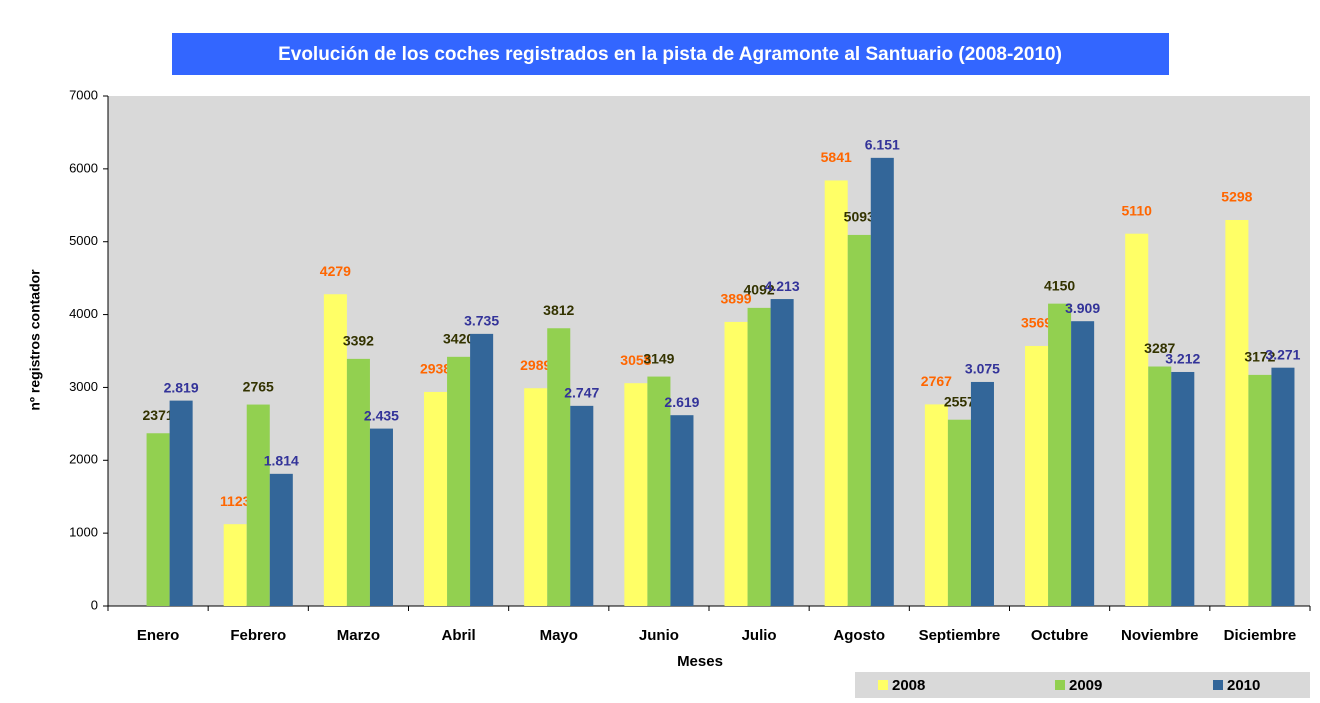 The height and width of the screenshot is (703, 1320). Describe the element at coordinates (258, 386) in the screenshot. I see `data-label: 2765` at that location.